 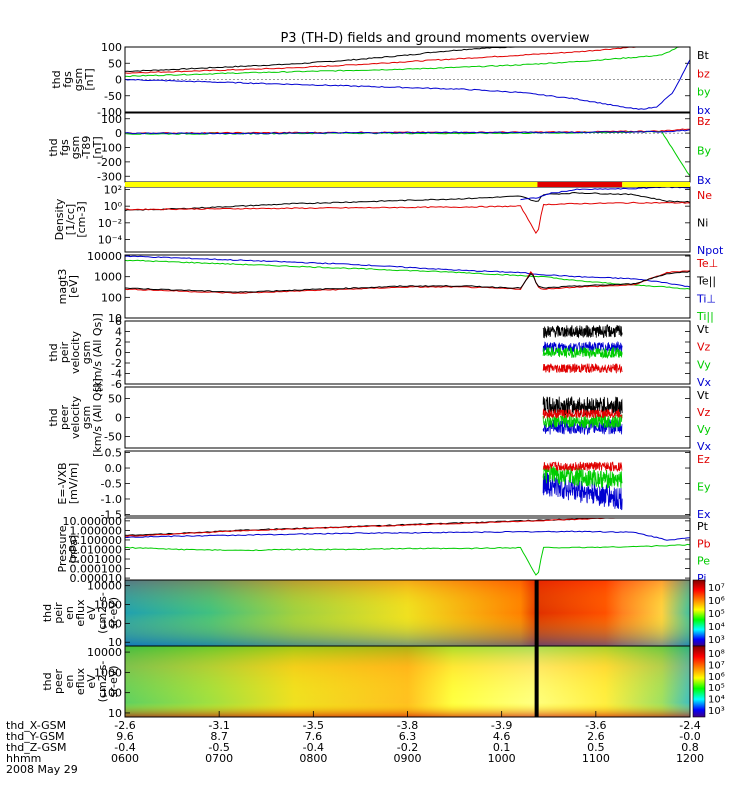 What do you see at coordinates (703, 459) in the screenshot?
I see `legend-label: Ez` at bounding box center [703, 459].